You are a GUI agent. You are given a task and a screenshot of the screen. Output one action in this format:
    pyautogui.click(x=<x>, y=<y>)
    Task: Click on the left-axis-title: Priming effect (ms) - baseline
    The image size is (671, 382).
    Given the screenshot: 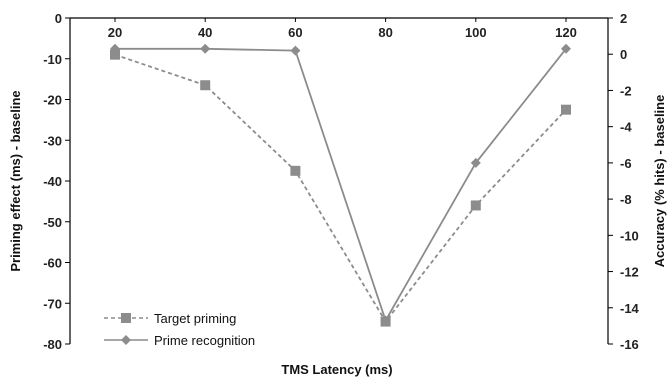 What is the action you would take?
    pyautogui.click(x=15, y=180)
    